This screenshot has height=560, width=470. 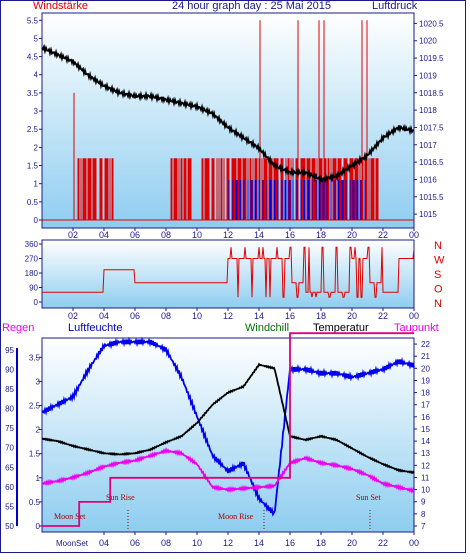 I want to click on label-windchill: Windchill, so click(x=267, y=328).